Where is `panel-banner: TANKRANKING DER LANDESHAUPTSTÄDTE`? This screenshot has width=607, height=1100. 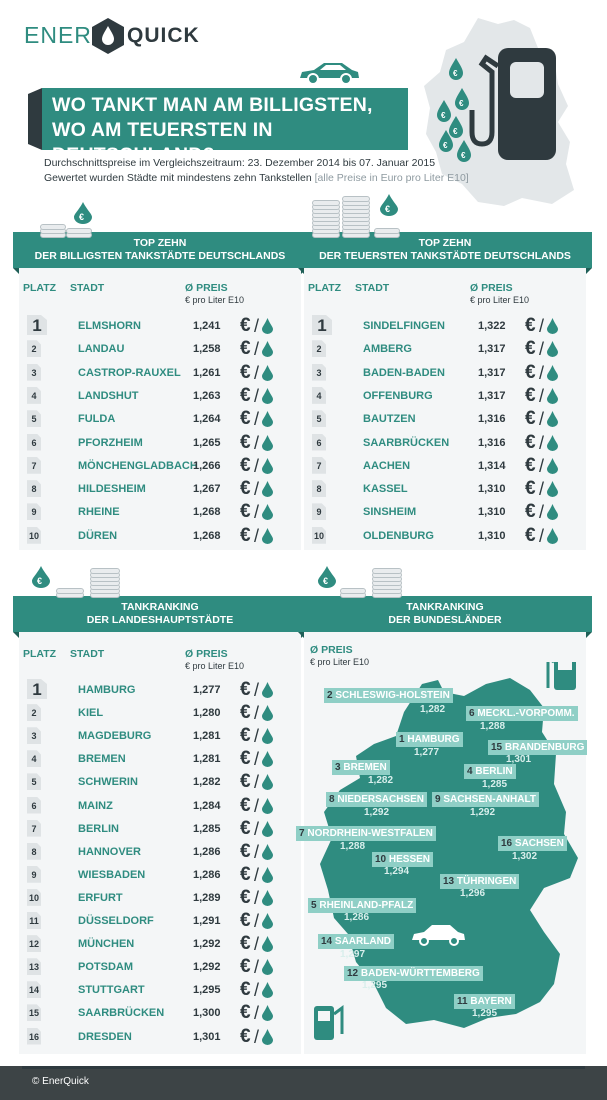 panel-banner: TANKRANKING DER LANDESHAUPTSTÄDTE is located at coordinates (160, 617).